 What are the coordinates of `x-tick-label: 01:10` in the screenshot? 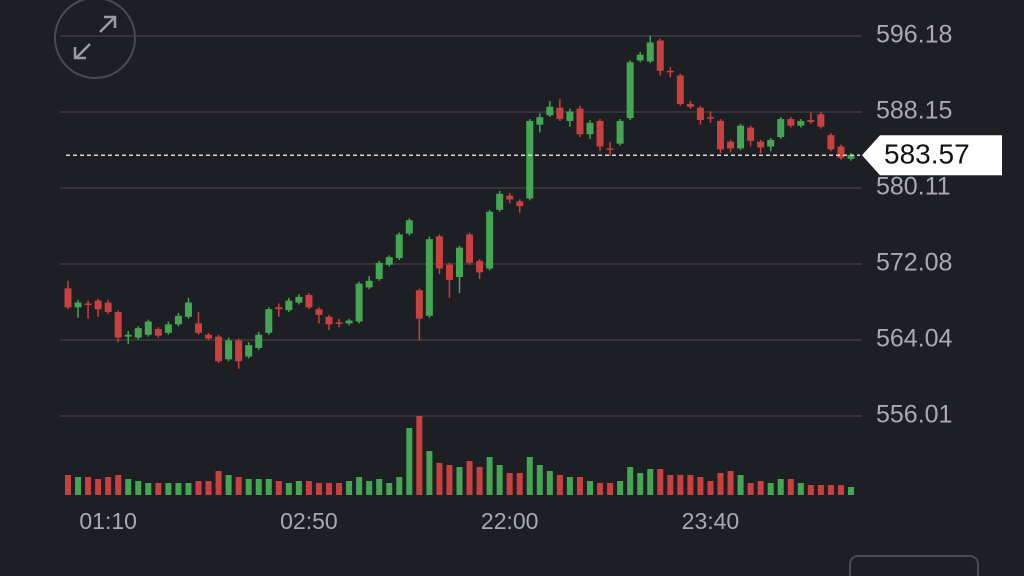 It's located at (108, 521).